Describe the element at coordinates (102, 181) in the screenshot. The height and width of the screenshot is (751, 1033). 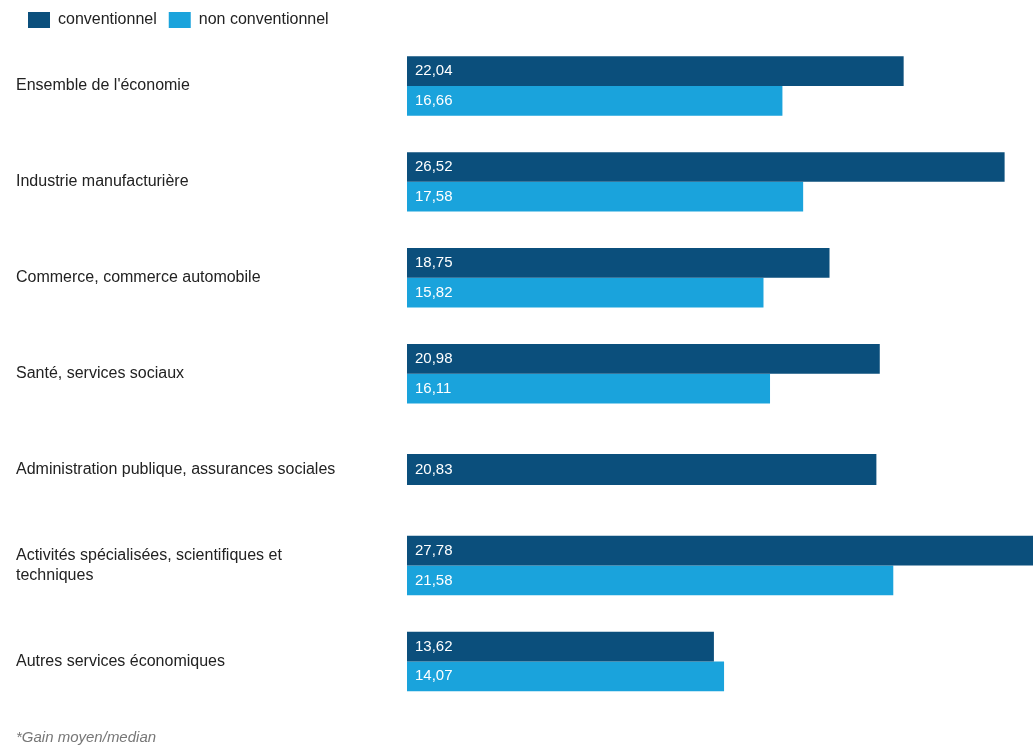
I see `y-tick-label: Industrie manufacturière` at that location.